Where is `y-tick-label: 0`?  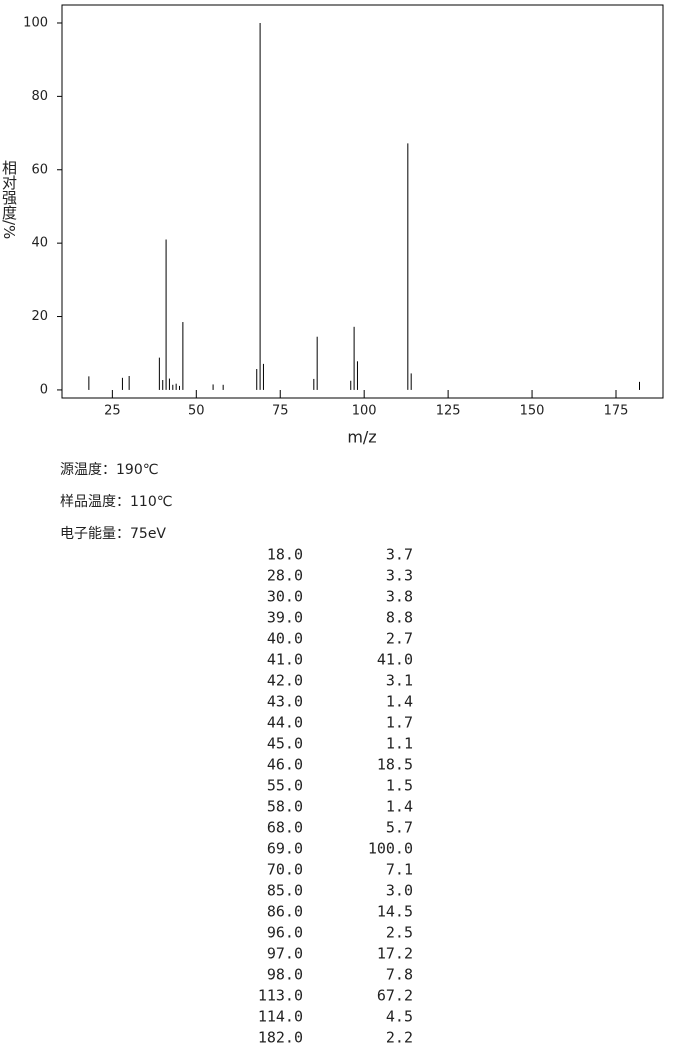 y-tick-label: 0 is located at coordinates (44, 389).